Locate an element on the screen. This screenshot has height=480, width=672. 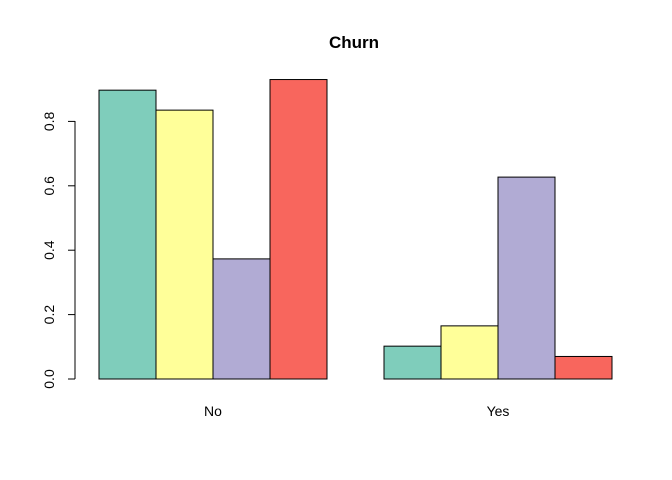
y-tick-label: 0.8 is located at coordinates (49, 121).